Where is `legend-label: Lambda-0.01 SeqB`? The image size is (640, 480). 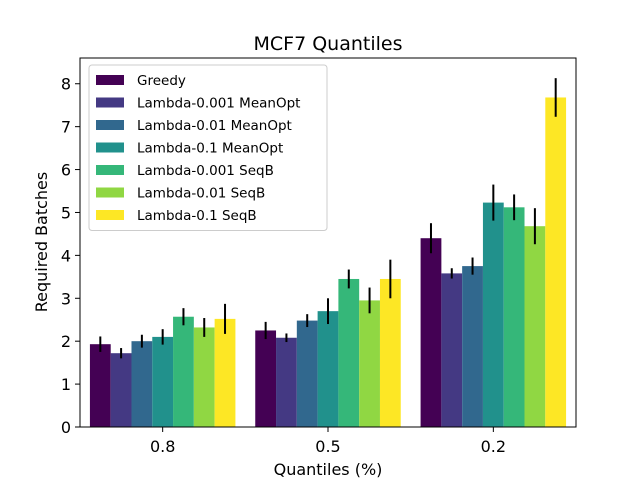 legend-label: Lambda-0.01 SeqB is located at coordinates (201, 194).